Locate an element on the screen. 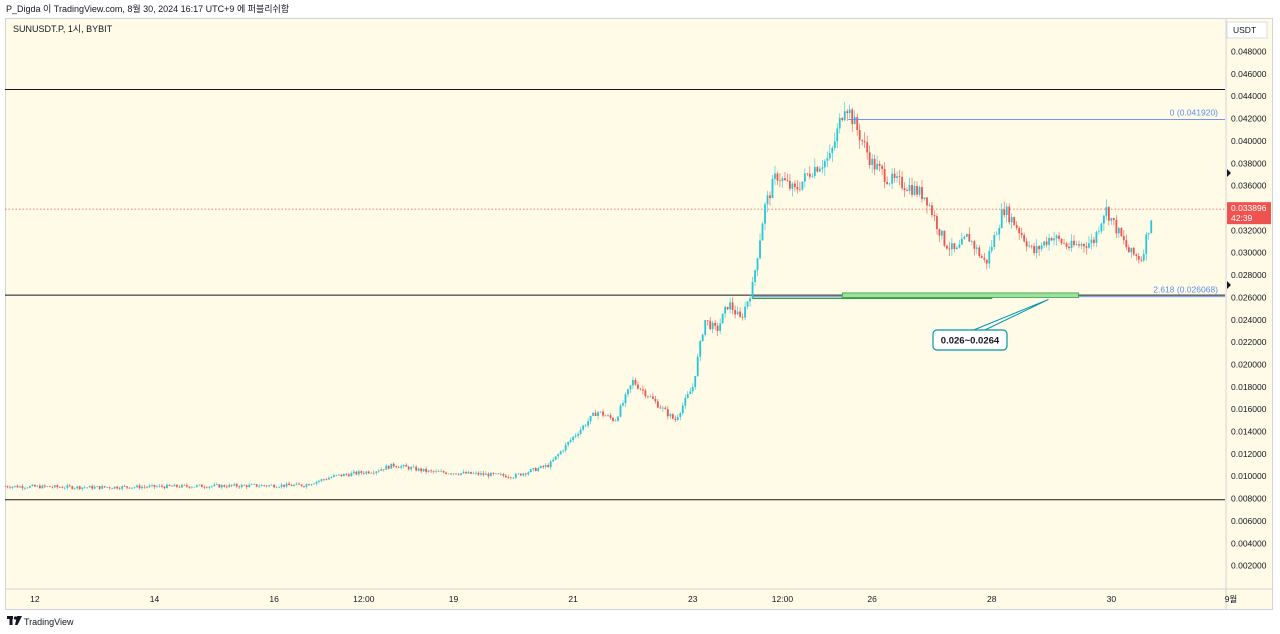  symbol-label: SUNUSDT.P, 1시, BYBIT is located at coordinates (63, 29).